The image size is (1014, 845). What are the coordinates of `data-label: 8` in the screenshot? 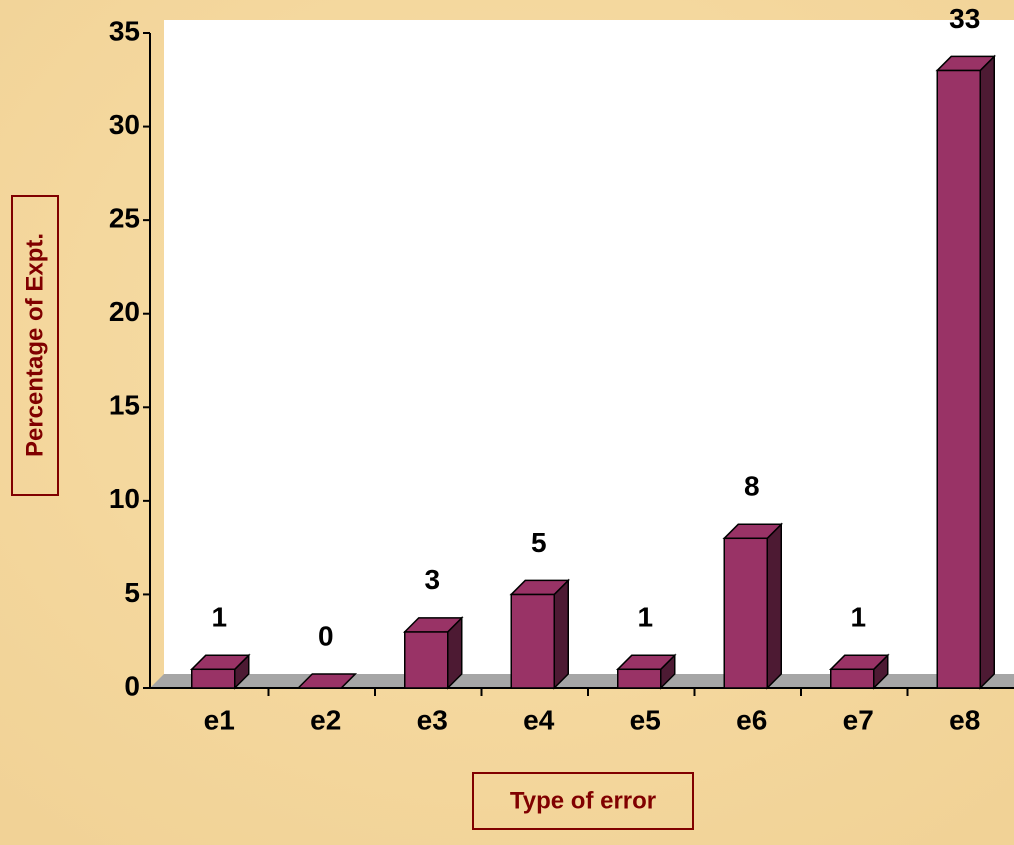 It's located at (752, 486).